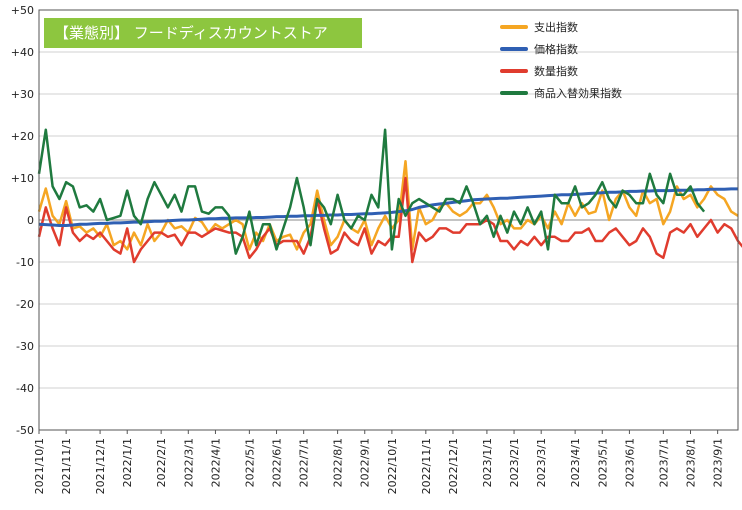 The image size is (742, 510). I want to click on x-tick-label: 2023/5/1, so click(602, 462).